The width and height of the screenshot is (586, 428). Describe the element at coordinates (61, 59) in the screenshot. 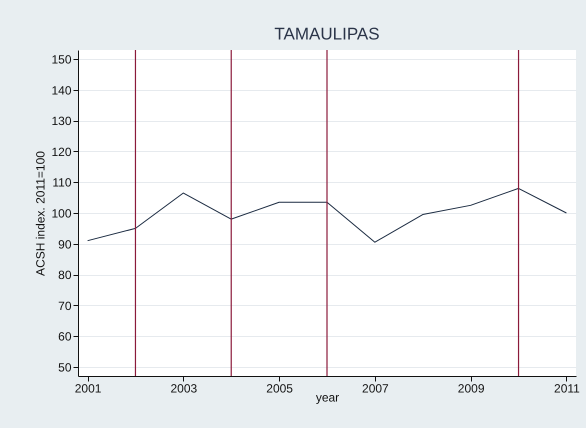

I see `y-tick-label: 150` at that location.